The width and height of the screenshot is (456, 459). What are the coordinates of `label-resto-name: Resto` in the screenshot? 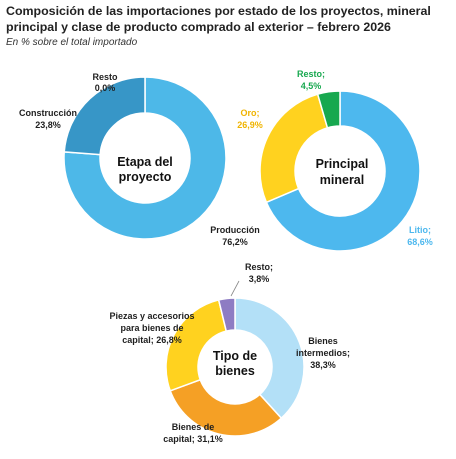 It's located at (105, 77).